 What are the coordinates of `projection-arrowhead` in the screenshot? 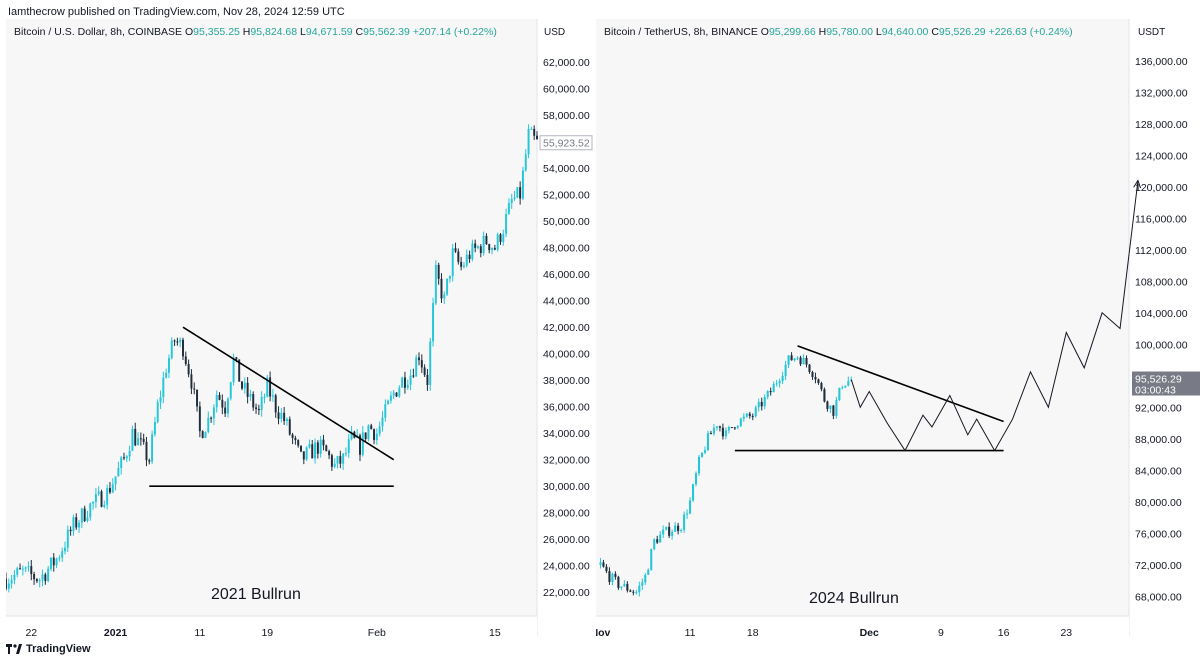 It's located at (1137, 184).